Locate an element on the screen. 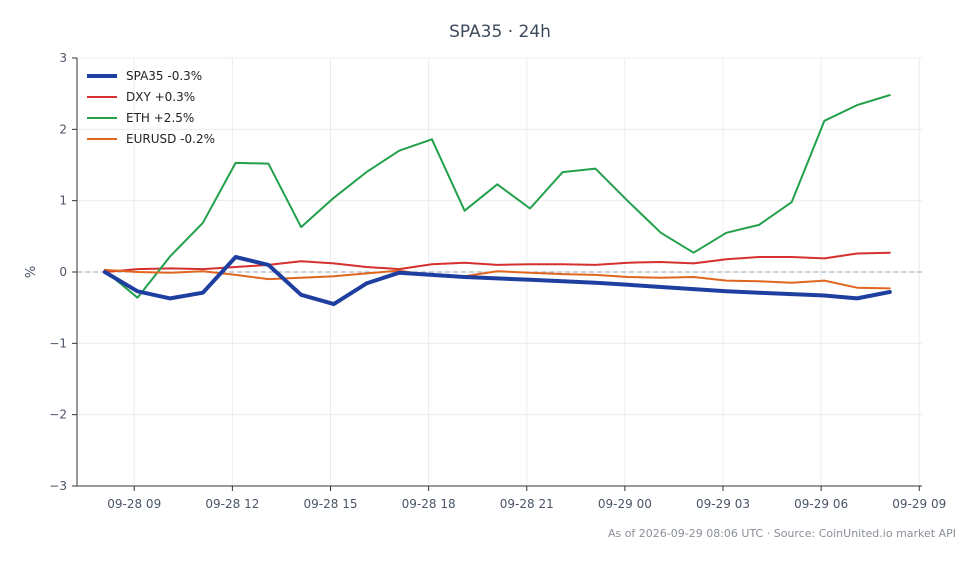 This screenshot has width=980, height=564. legend-label: DXY +0.3% is located at coordinates (160, 97).